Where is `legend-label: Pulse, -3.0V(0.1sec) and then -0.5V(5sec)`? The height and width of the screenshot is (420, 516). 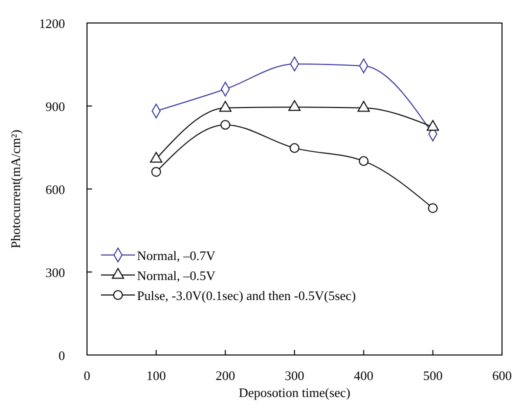 legend-label: Pulse, -3.0V(0.1sec) and then -0.5V(5sec) is located at coordinates (246, 295).